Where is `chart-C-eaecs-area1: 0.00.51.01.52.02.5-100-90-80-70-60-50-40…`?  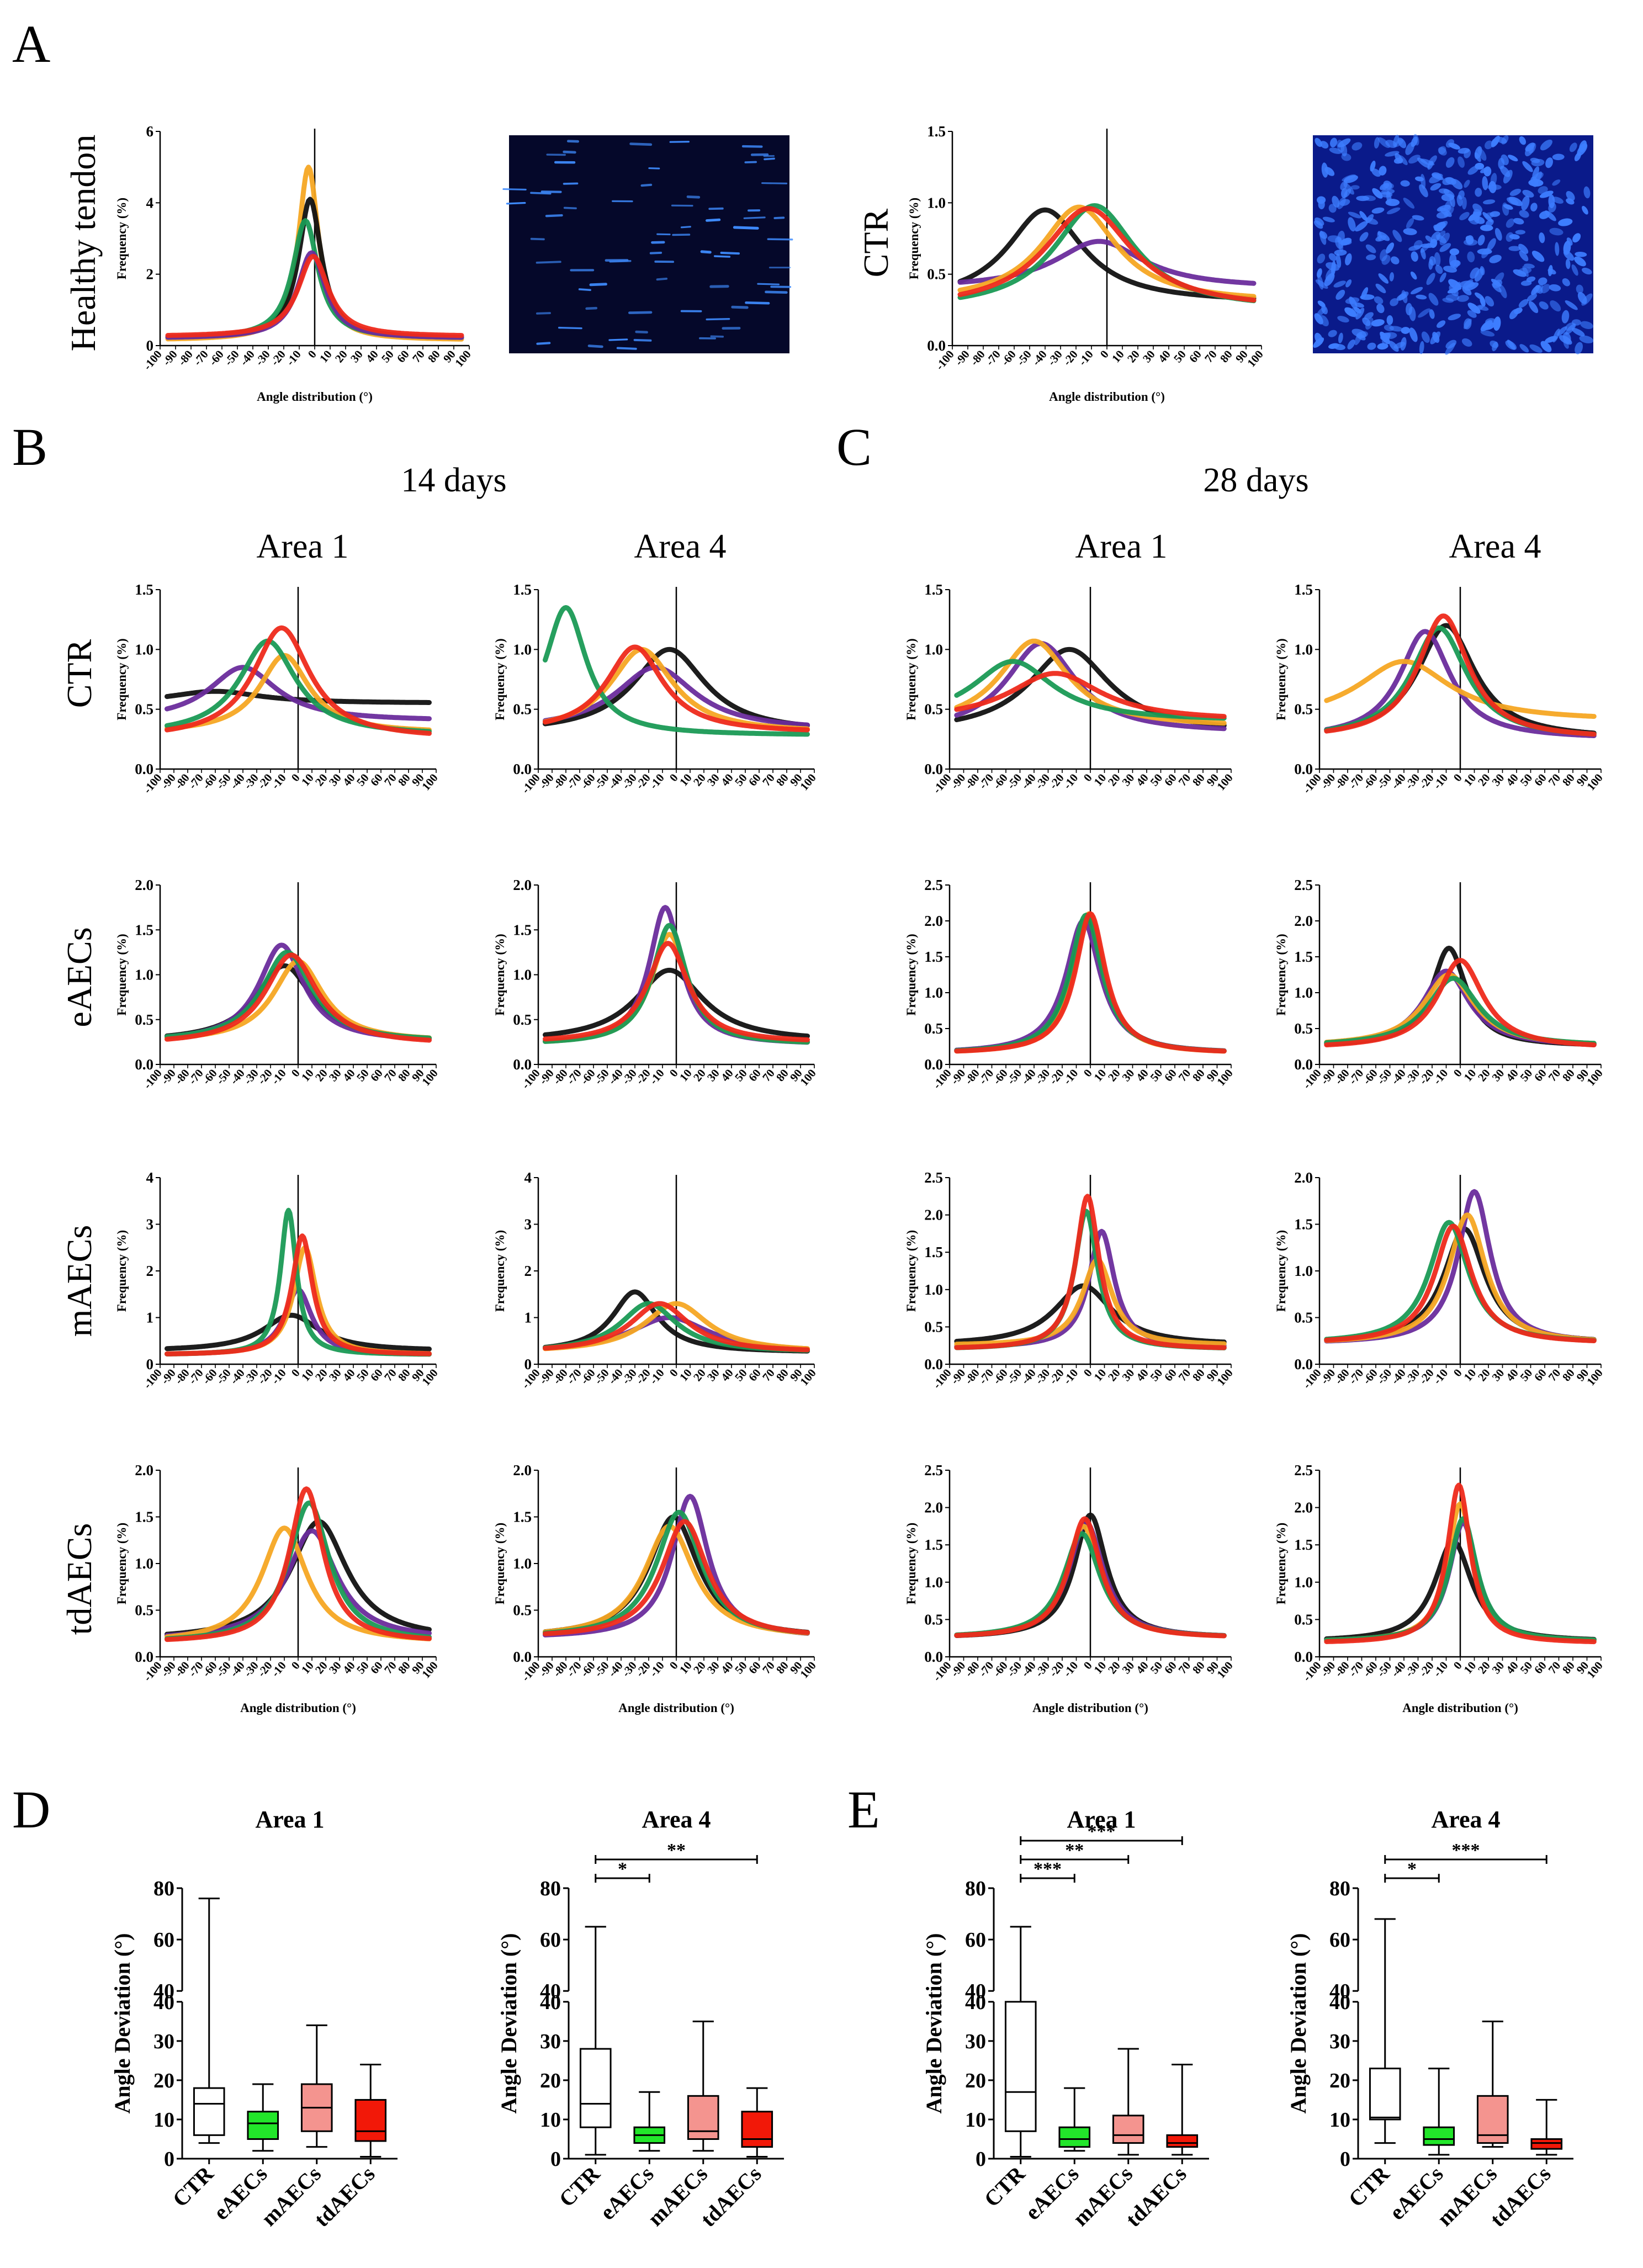 chart-C-eaecs-area1: 0.00.51.01.52.02.5-100-90-80-70-60-50-40… is located at coordinates (1070, 984).